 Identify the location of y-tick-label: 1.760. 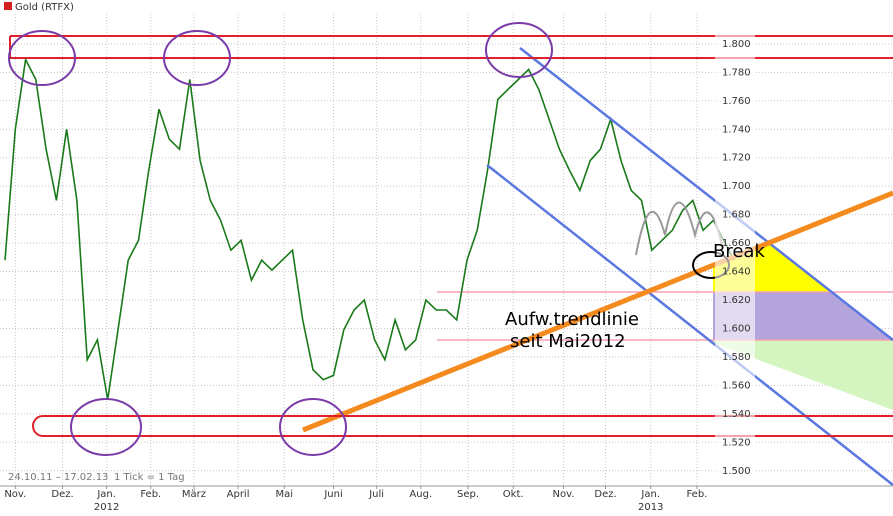
(736, 101).